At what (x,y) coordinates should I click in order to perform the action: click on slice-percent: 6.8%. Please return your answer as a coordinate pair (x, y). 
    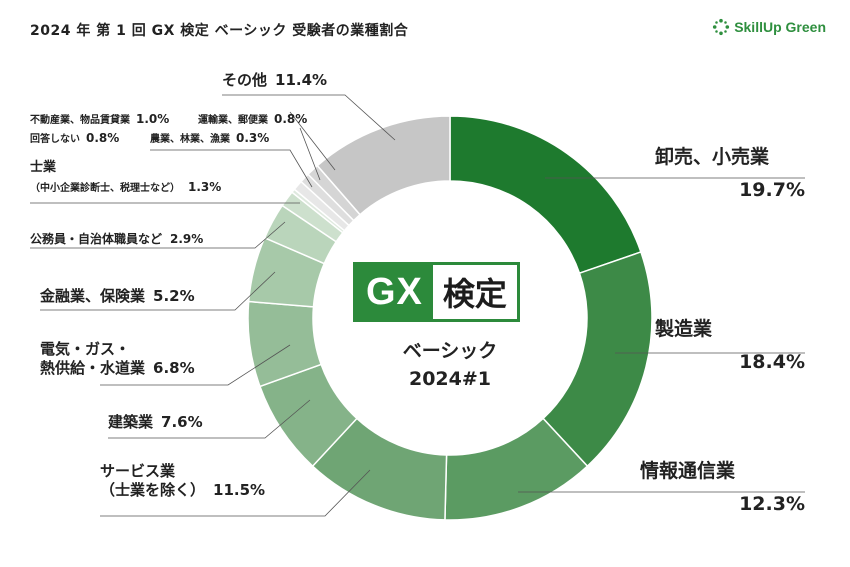
    Looking at the image, I should click on (174, 368).